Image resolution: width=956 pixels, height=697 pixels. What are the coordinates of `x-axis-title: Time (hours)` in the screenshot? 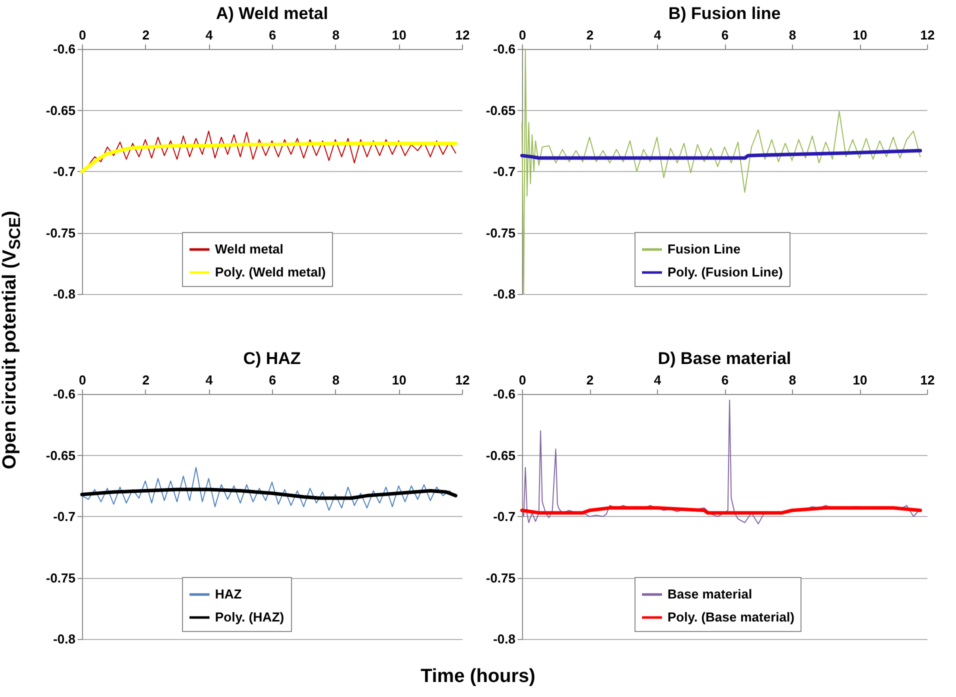 It's located at (478, 677).